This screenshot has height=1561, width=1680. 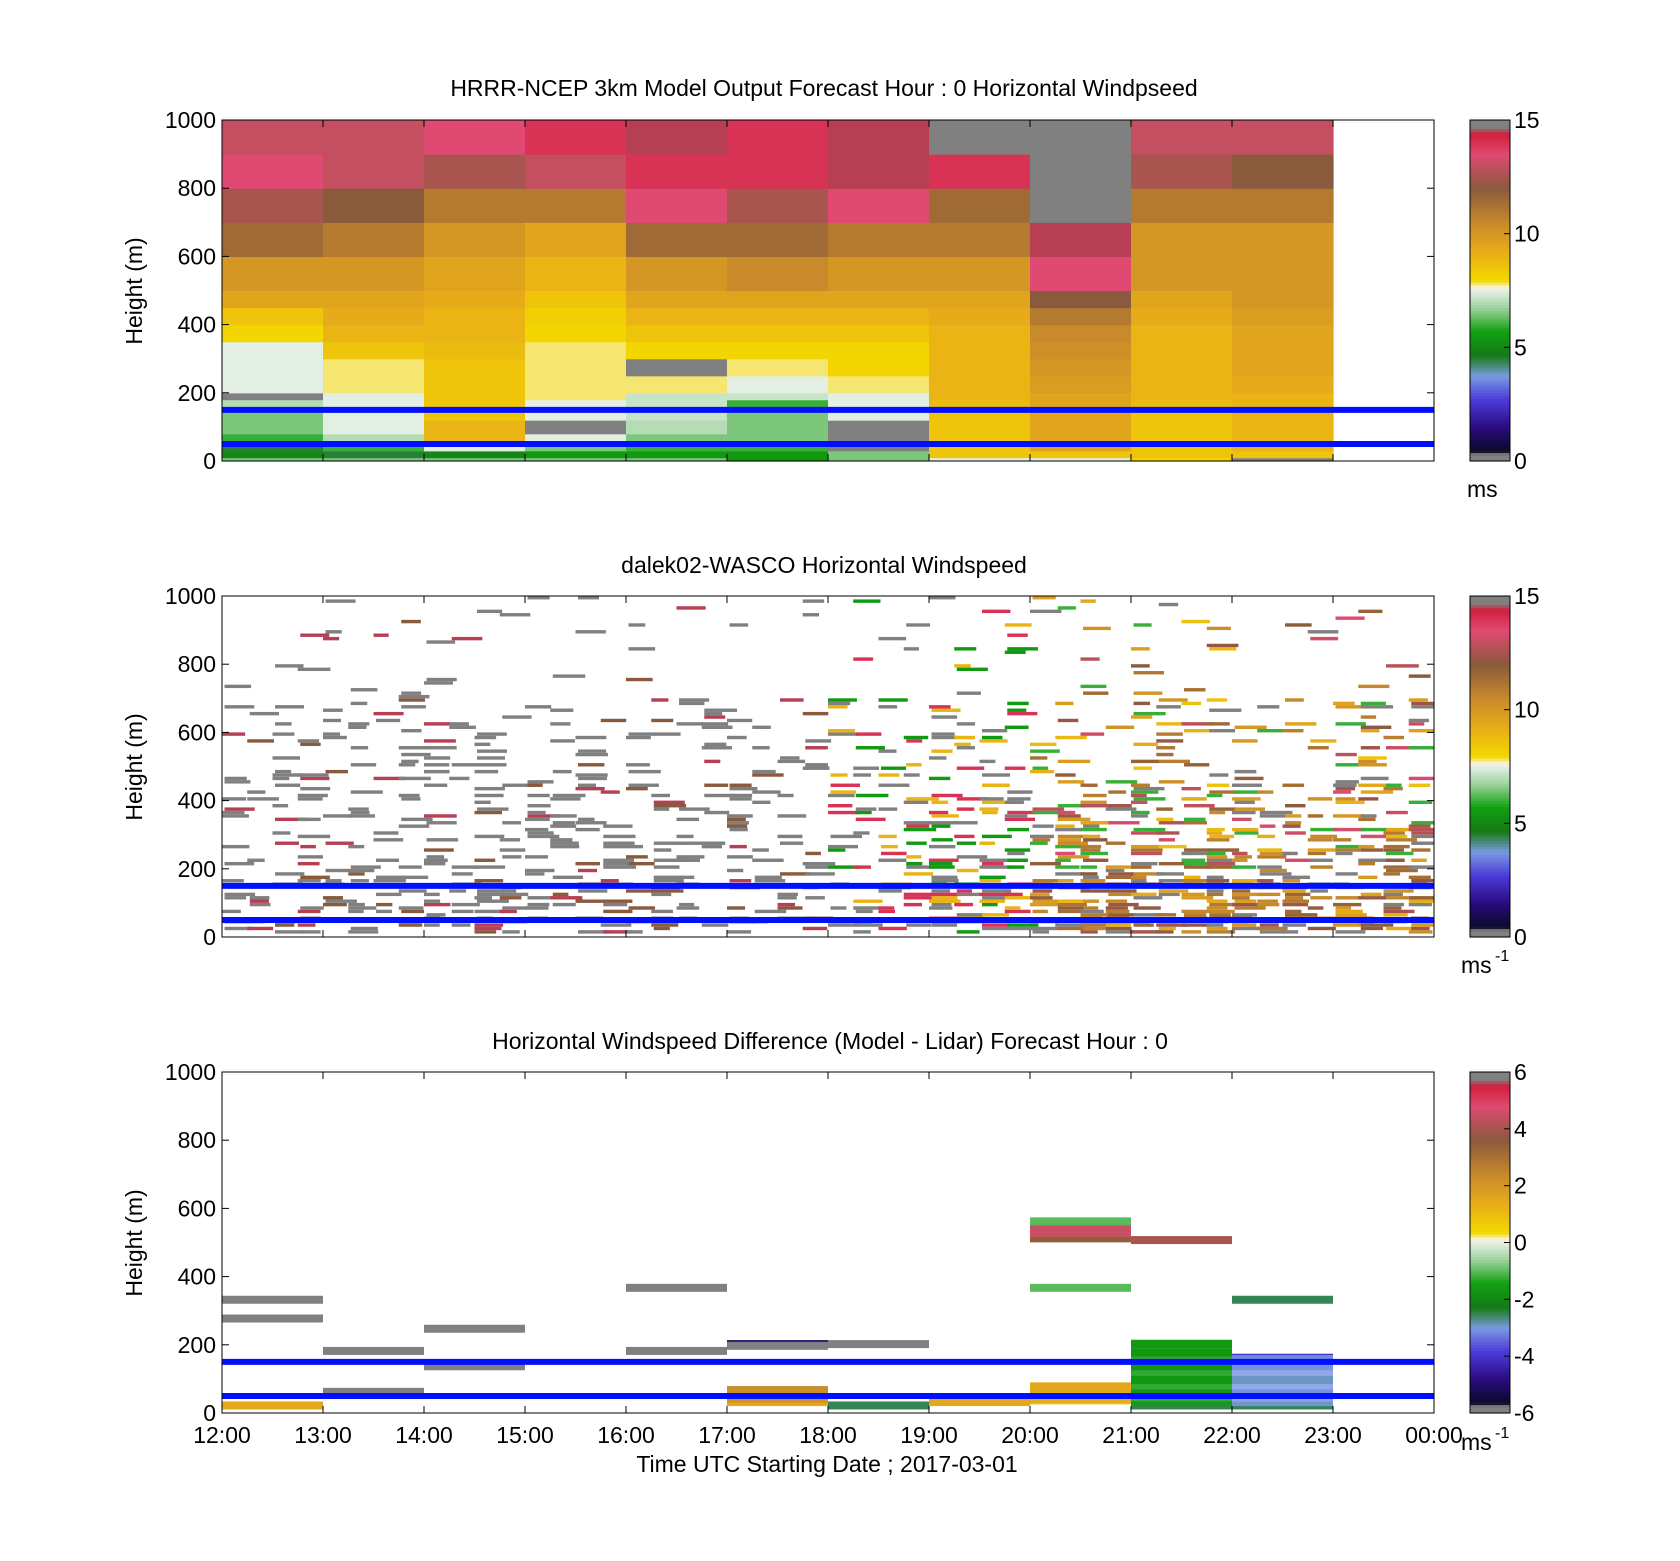 I want to click on x-axis-label: Time UTC Starting Date ; 2017-03-01, so click(x=826, y=1464).